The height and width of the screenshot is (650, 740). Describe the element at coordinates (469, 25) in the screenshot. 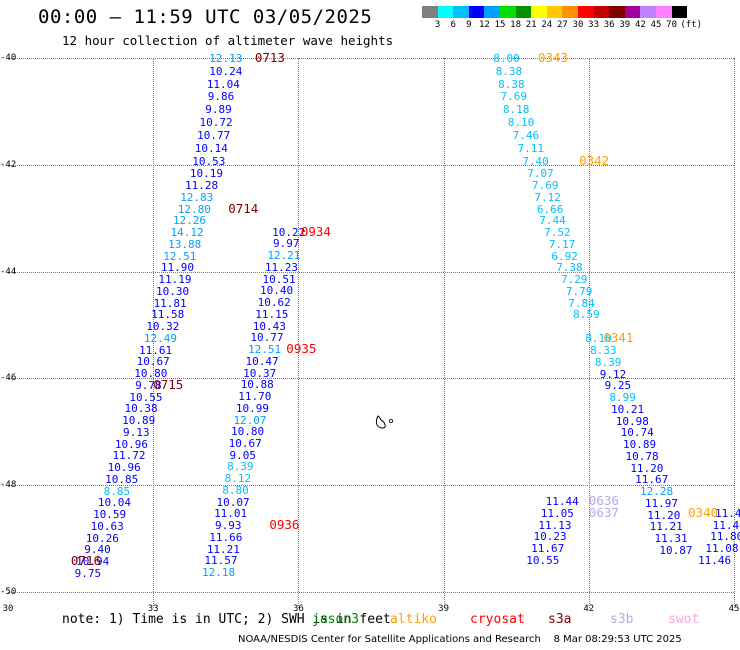

I see `legend-label: 9` at that location.